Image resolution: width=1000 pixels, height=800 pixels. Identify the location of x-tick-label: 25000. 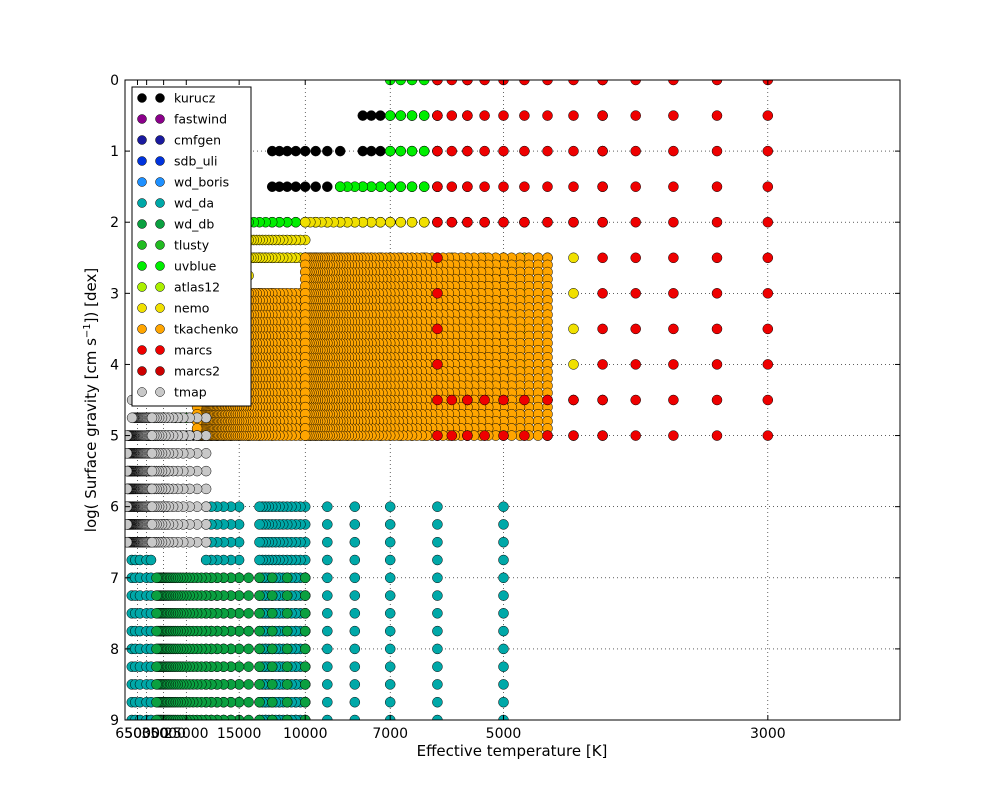
(186, 734).